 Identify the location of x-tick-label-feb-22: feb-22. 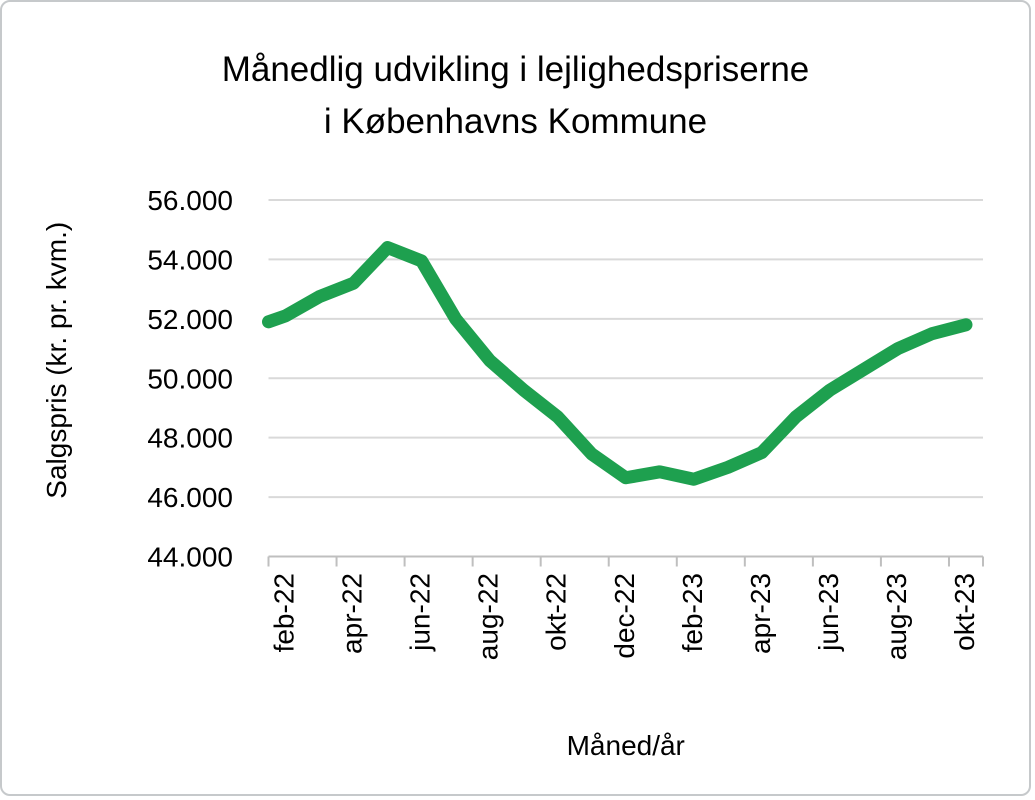
(284, 612).